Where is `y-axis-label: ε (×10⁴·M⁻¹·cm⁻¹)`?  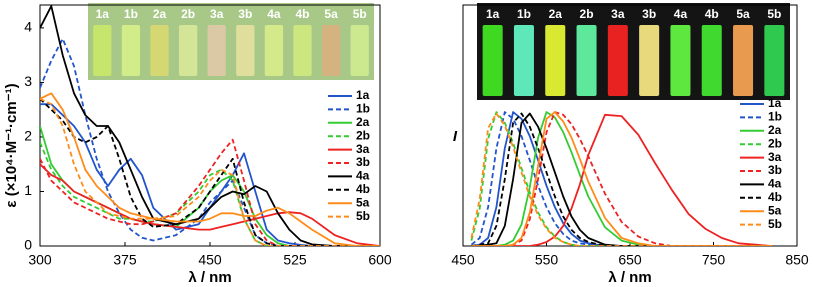 y-axis-label: ε (×10⁴·M⁻¹·cm⁻¹) is located at coordinates (11, 145).